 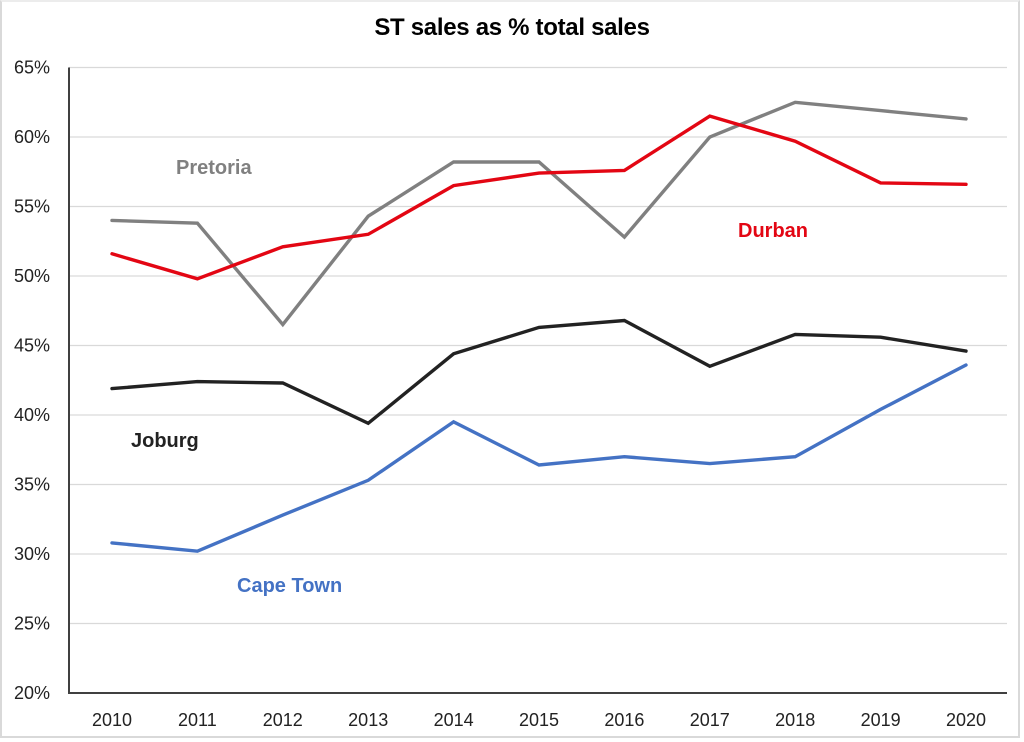 What do you see at coordinates (32, 693) in the screenshot?
I see `y-tick-label: 20%` at bounding box center [32, 693].